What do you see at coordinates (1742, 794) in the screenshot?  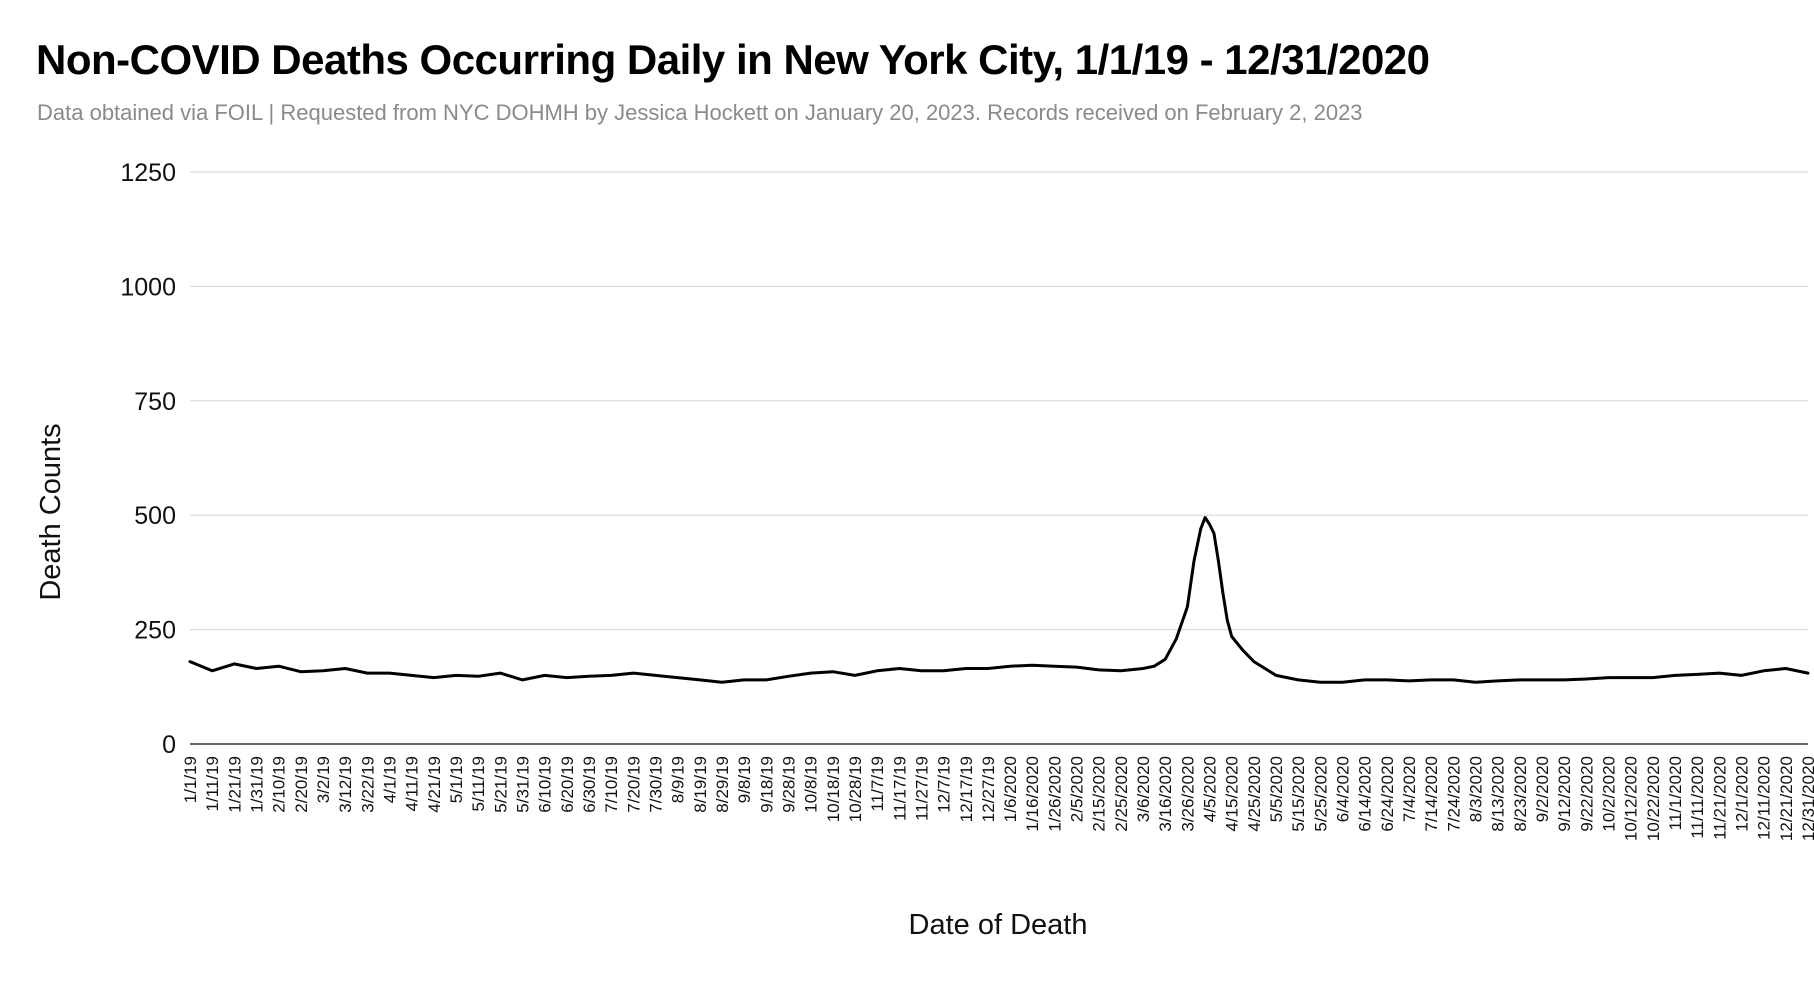 I see `x-tick-label: 12/1/2020` at bounding box center [1742, 794].